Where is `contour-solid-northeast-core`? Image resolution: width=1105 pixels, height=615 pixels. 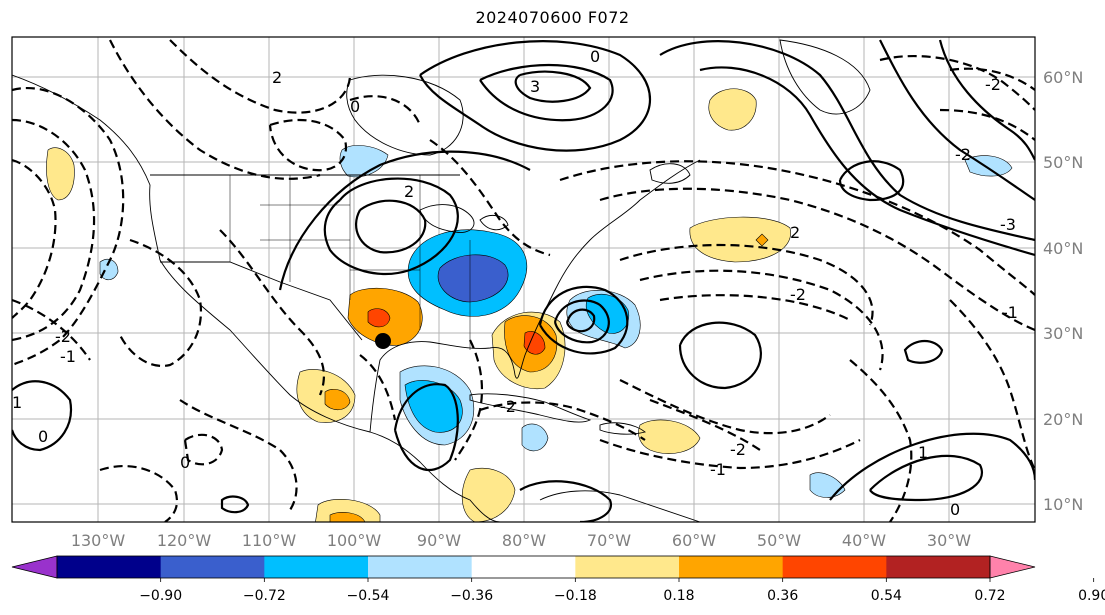 contour-solid-northeast-core is located at coordinates (553, 86).